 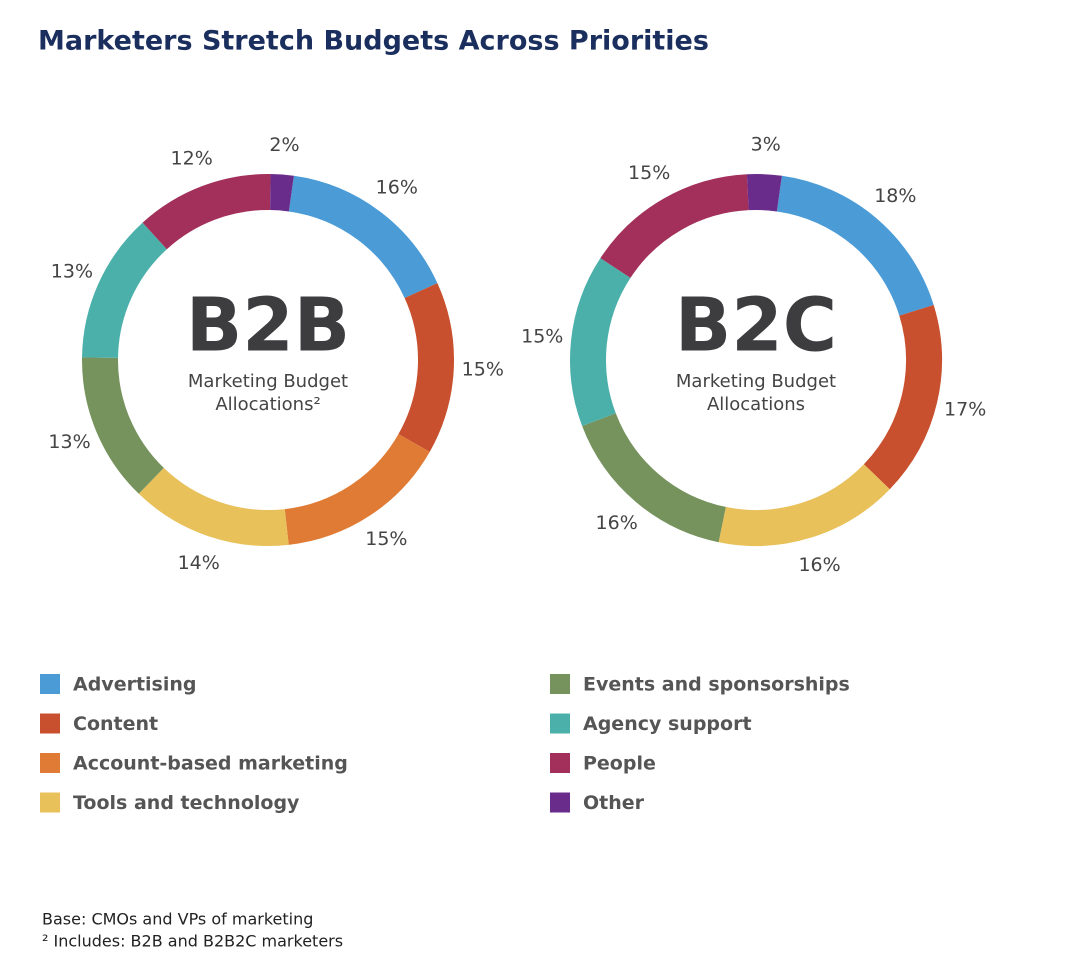 I want to click on value-label: 18%, so click(x=895, y=196).